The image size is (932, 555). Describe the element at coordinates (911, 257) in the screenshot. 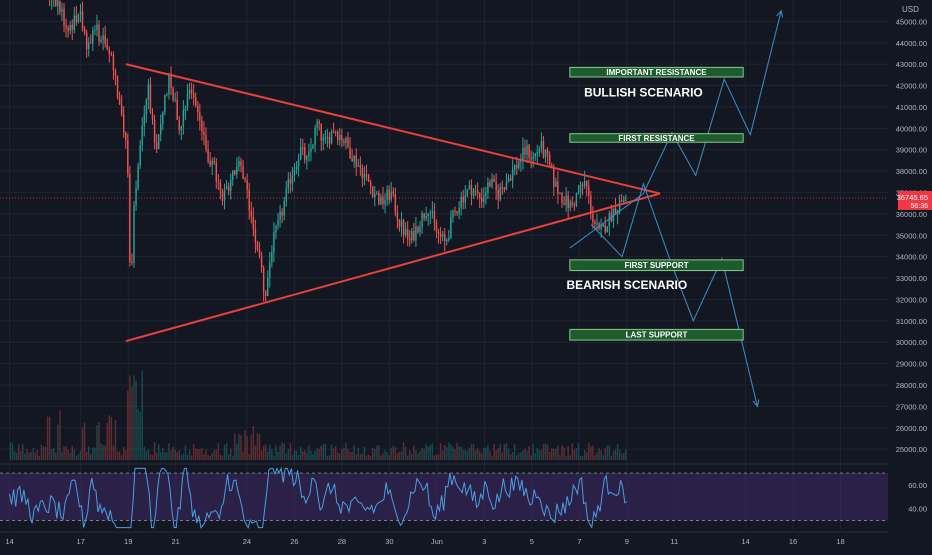

I see `price-tick-label-9: 34000.00` at that location.